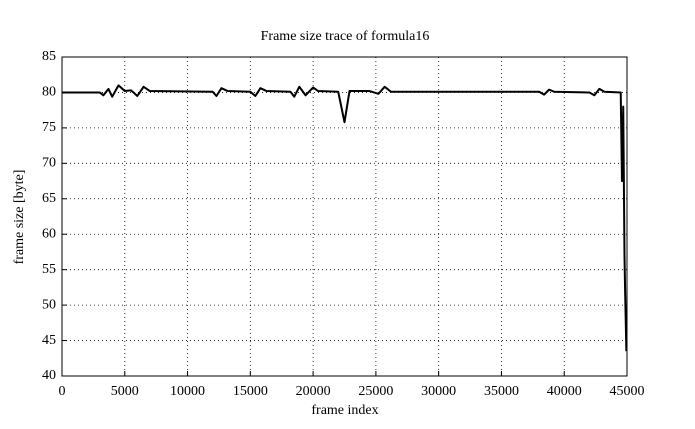 Image resolution: width=695 pixels, height=429 pixels. I want to click on y-tick-label: 50, so click(49, 304).